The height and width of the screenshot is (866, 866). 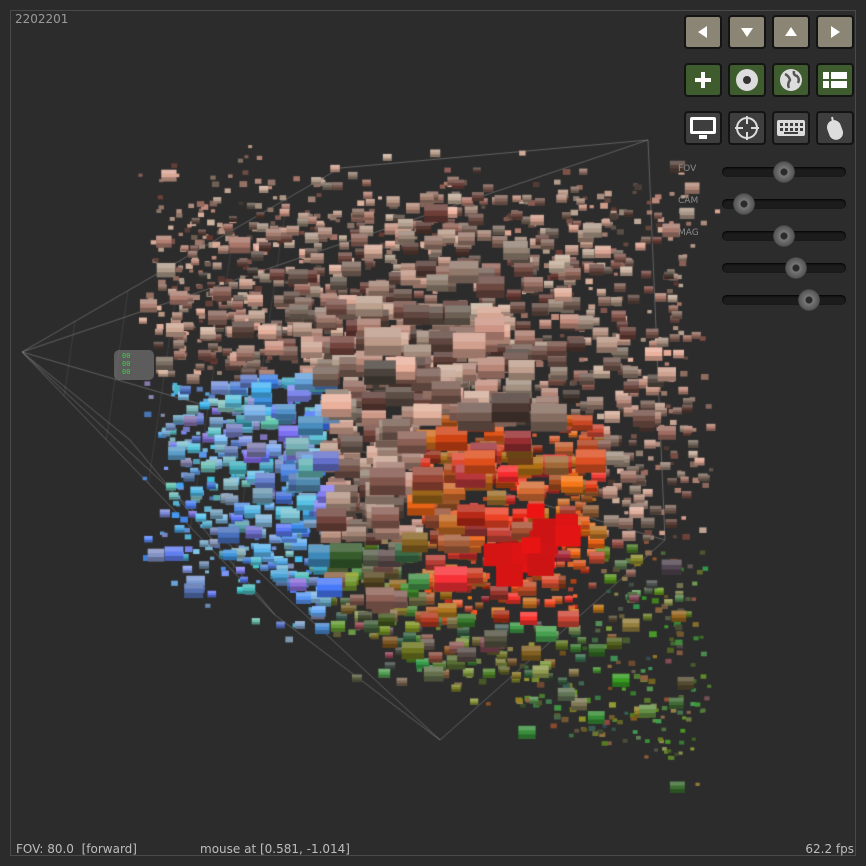 I want to click on monitor-button, so click(x=703, y=128).